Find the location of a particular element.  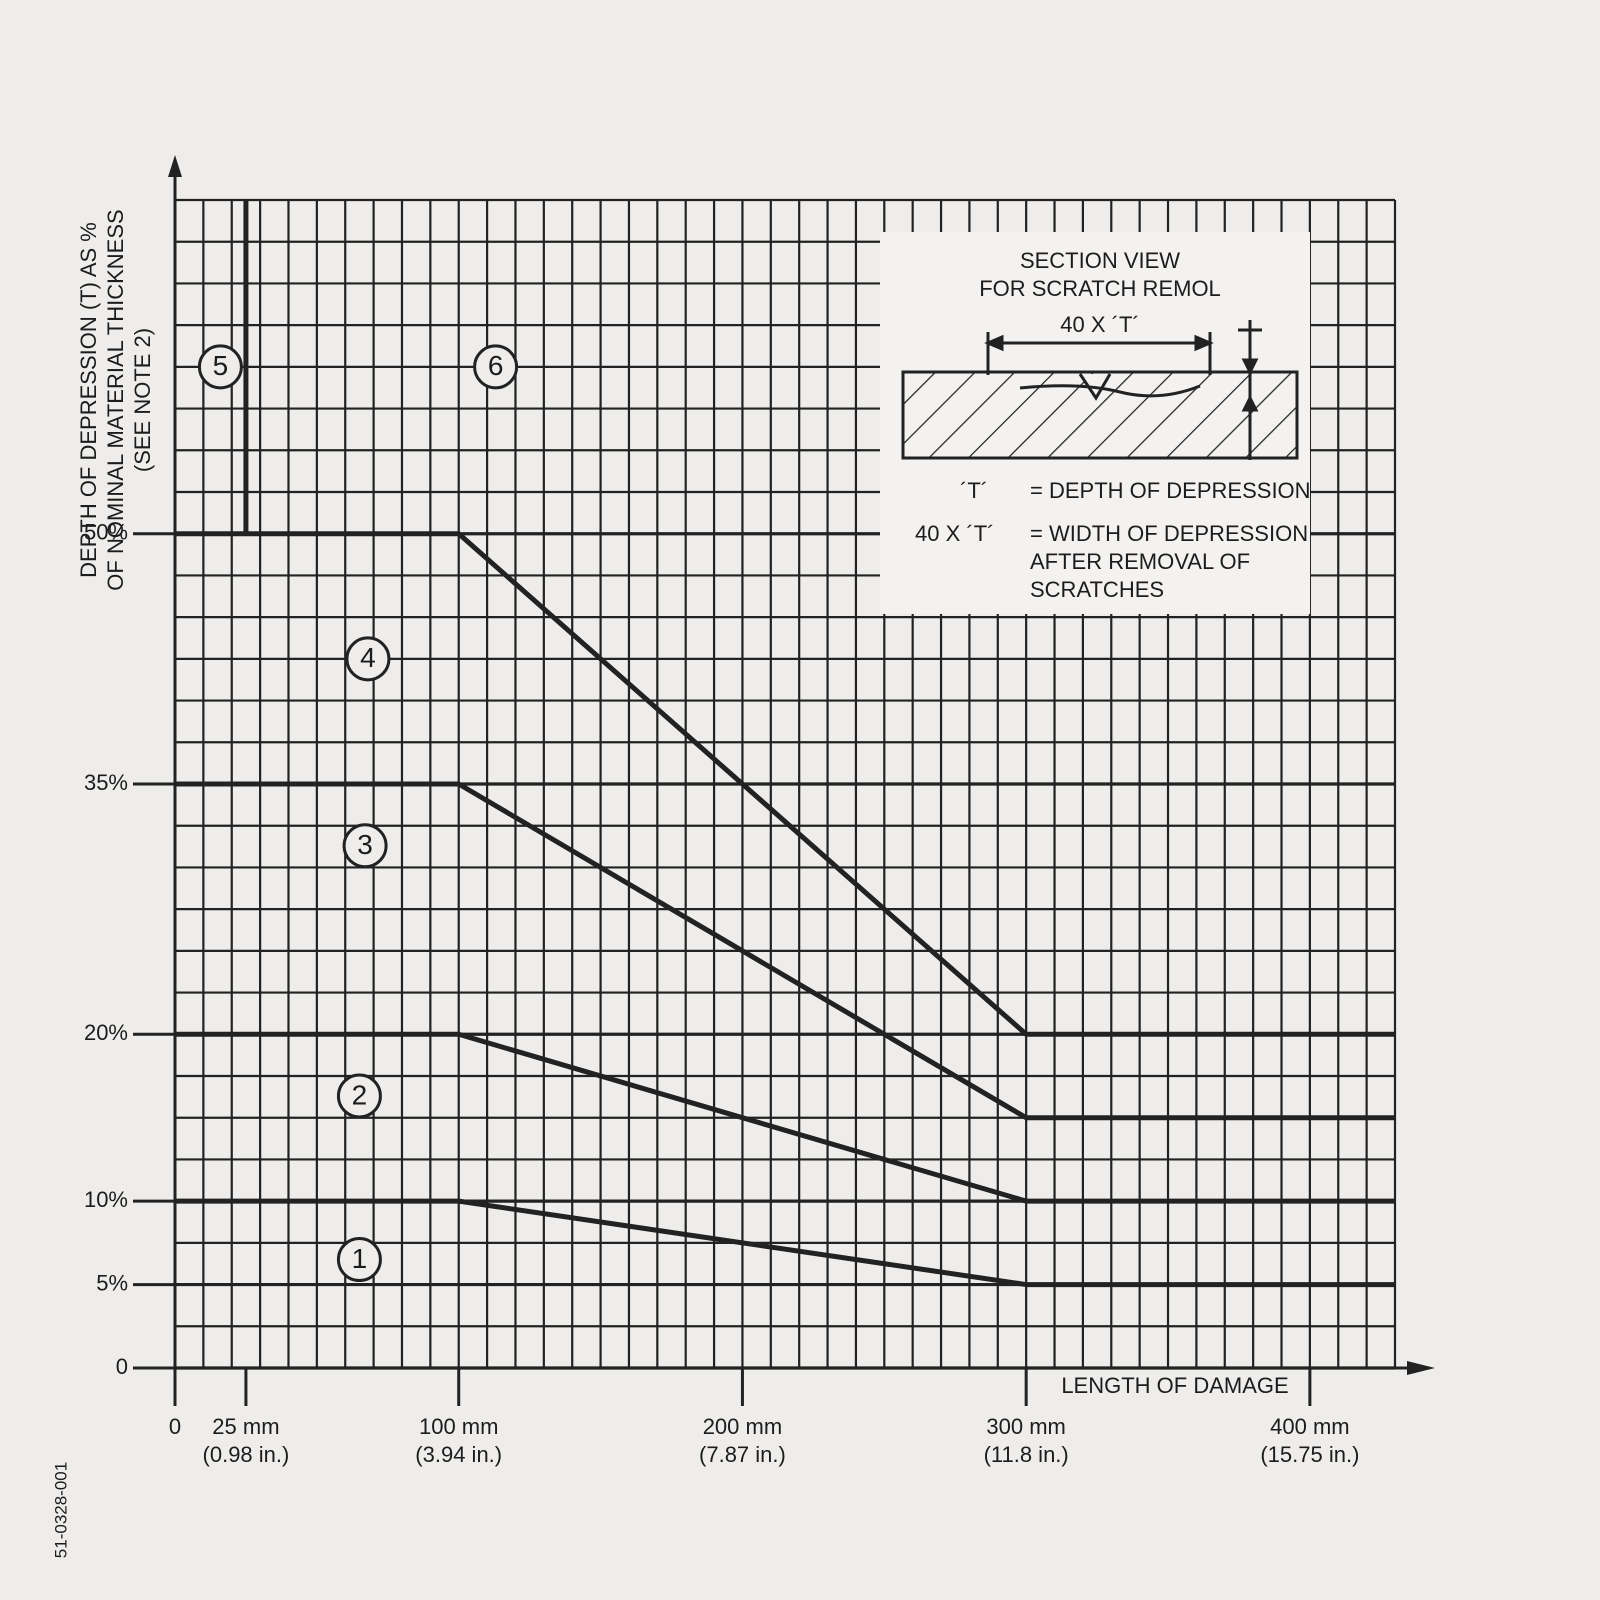

inset-legend-text: = WIDTH OF DEPRESSION is located at coordinates (1169, 533).